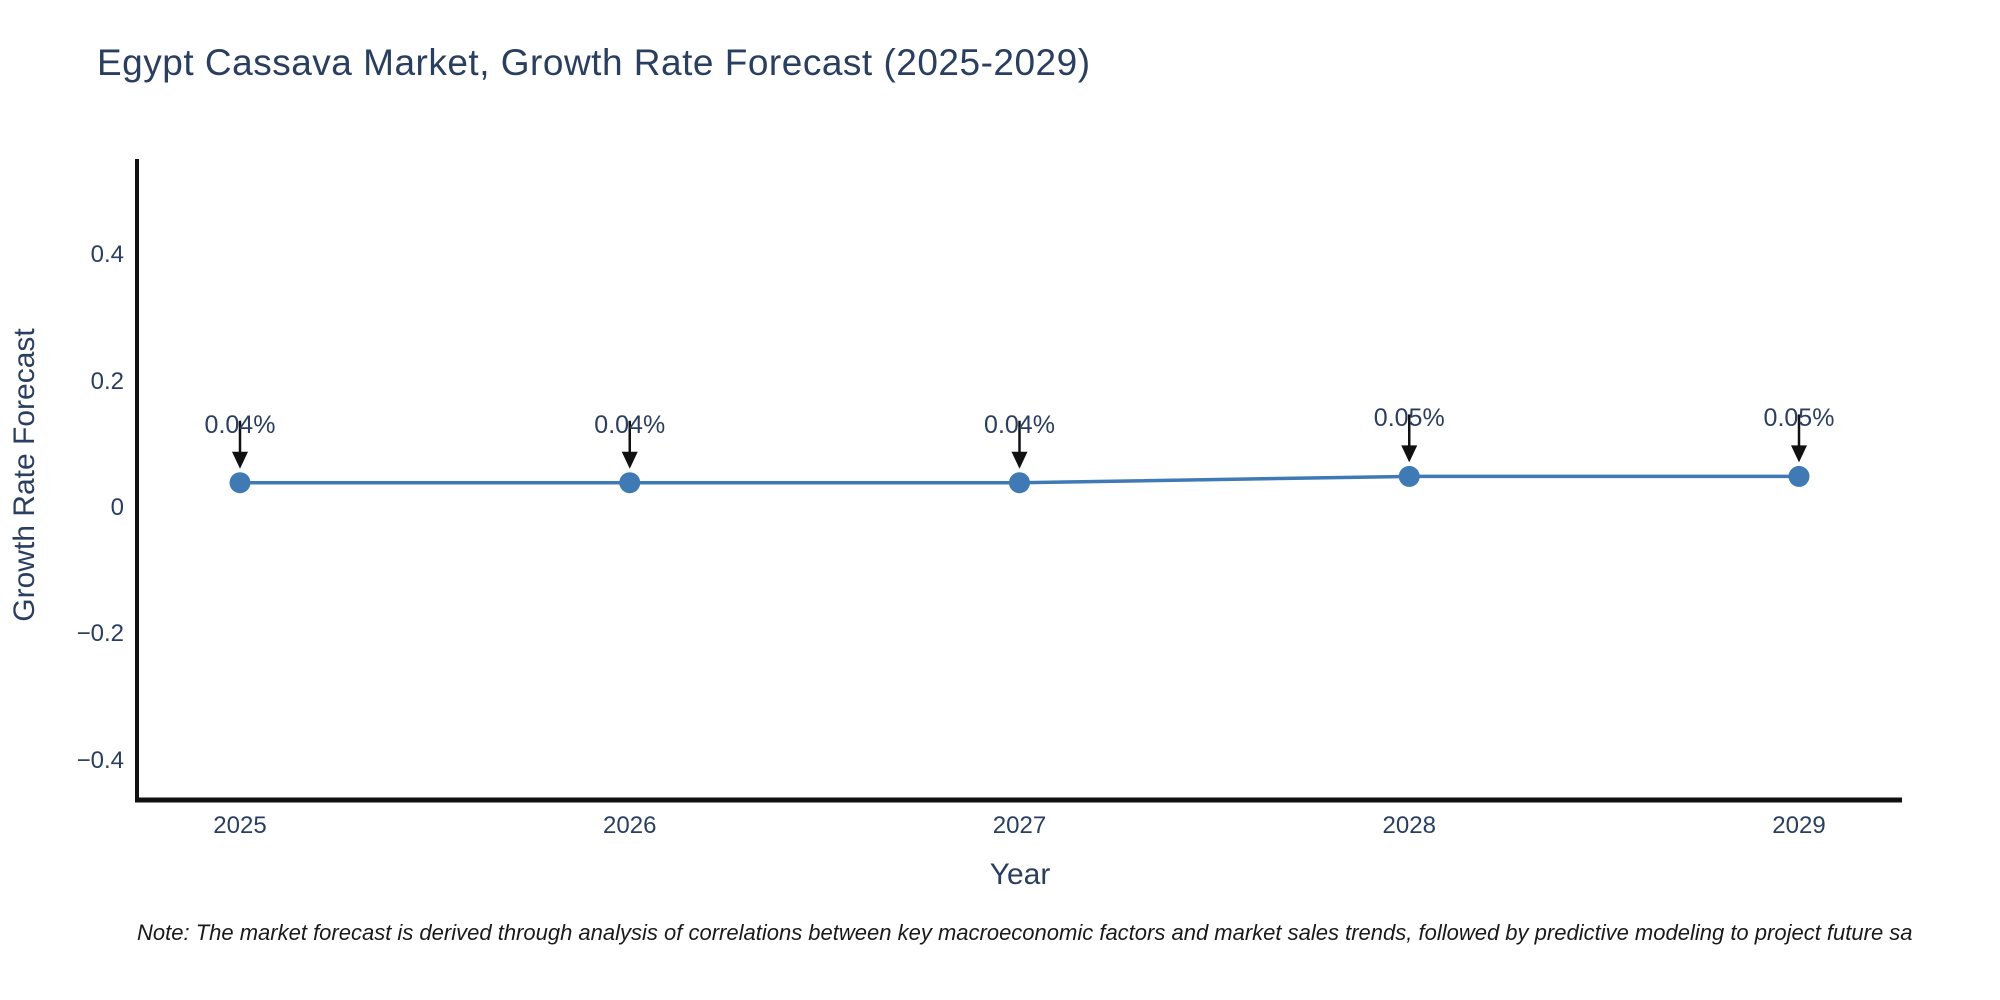 The height and width of the screenshot is (1000, 2000). Describe the element at coordinates (1799, 825) in the screenshot. I see `x-tick-label: 2029` at that location.